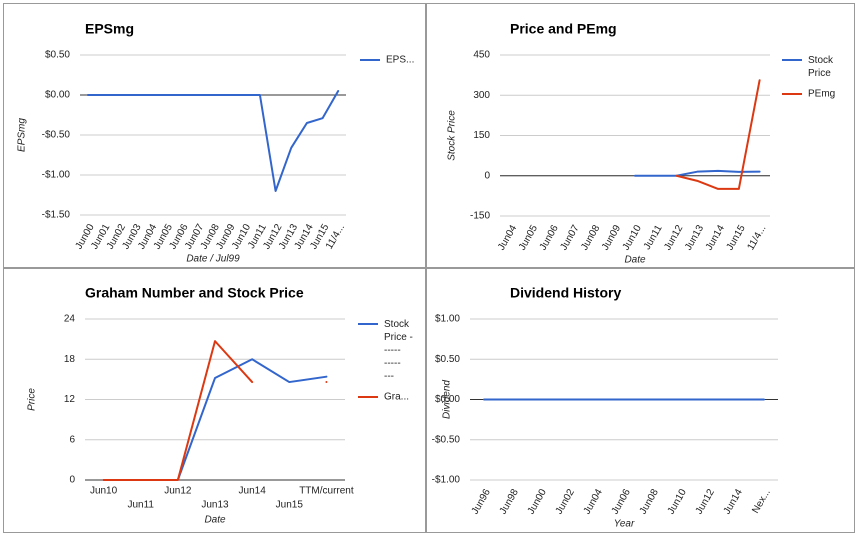 The width and height of the screenshot is (857, 535). What do you see at coordinates (821, 94) in the screenshot?
I see `legend-label: PEmg` at bounding box center [821, 94].